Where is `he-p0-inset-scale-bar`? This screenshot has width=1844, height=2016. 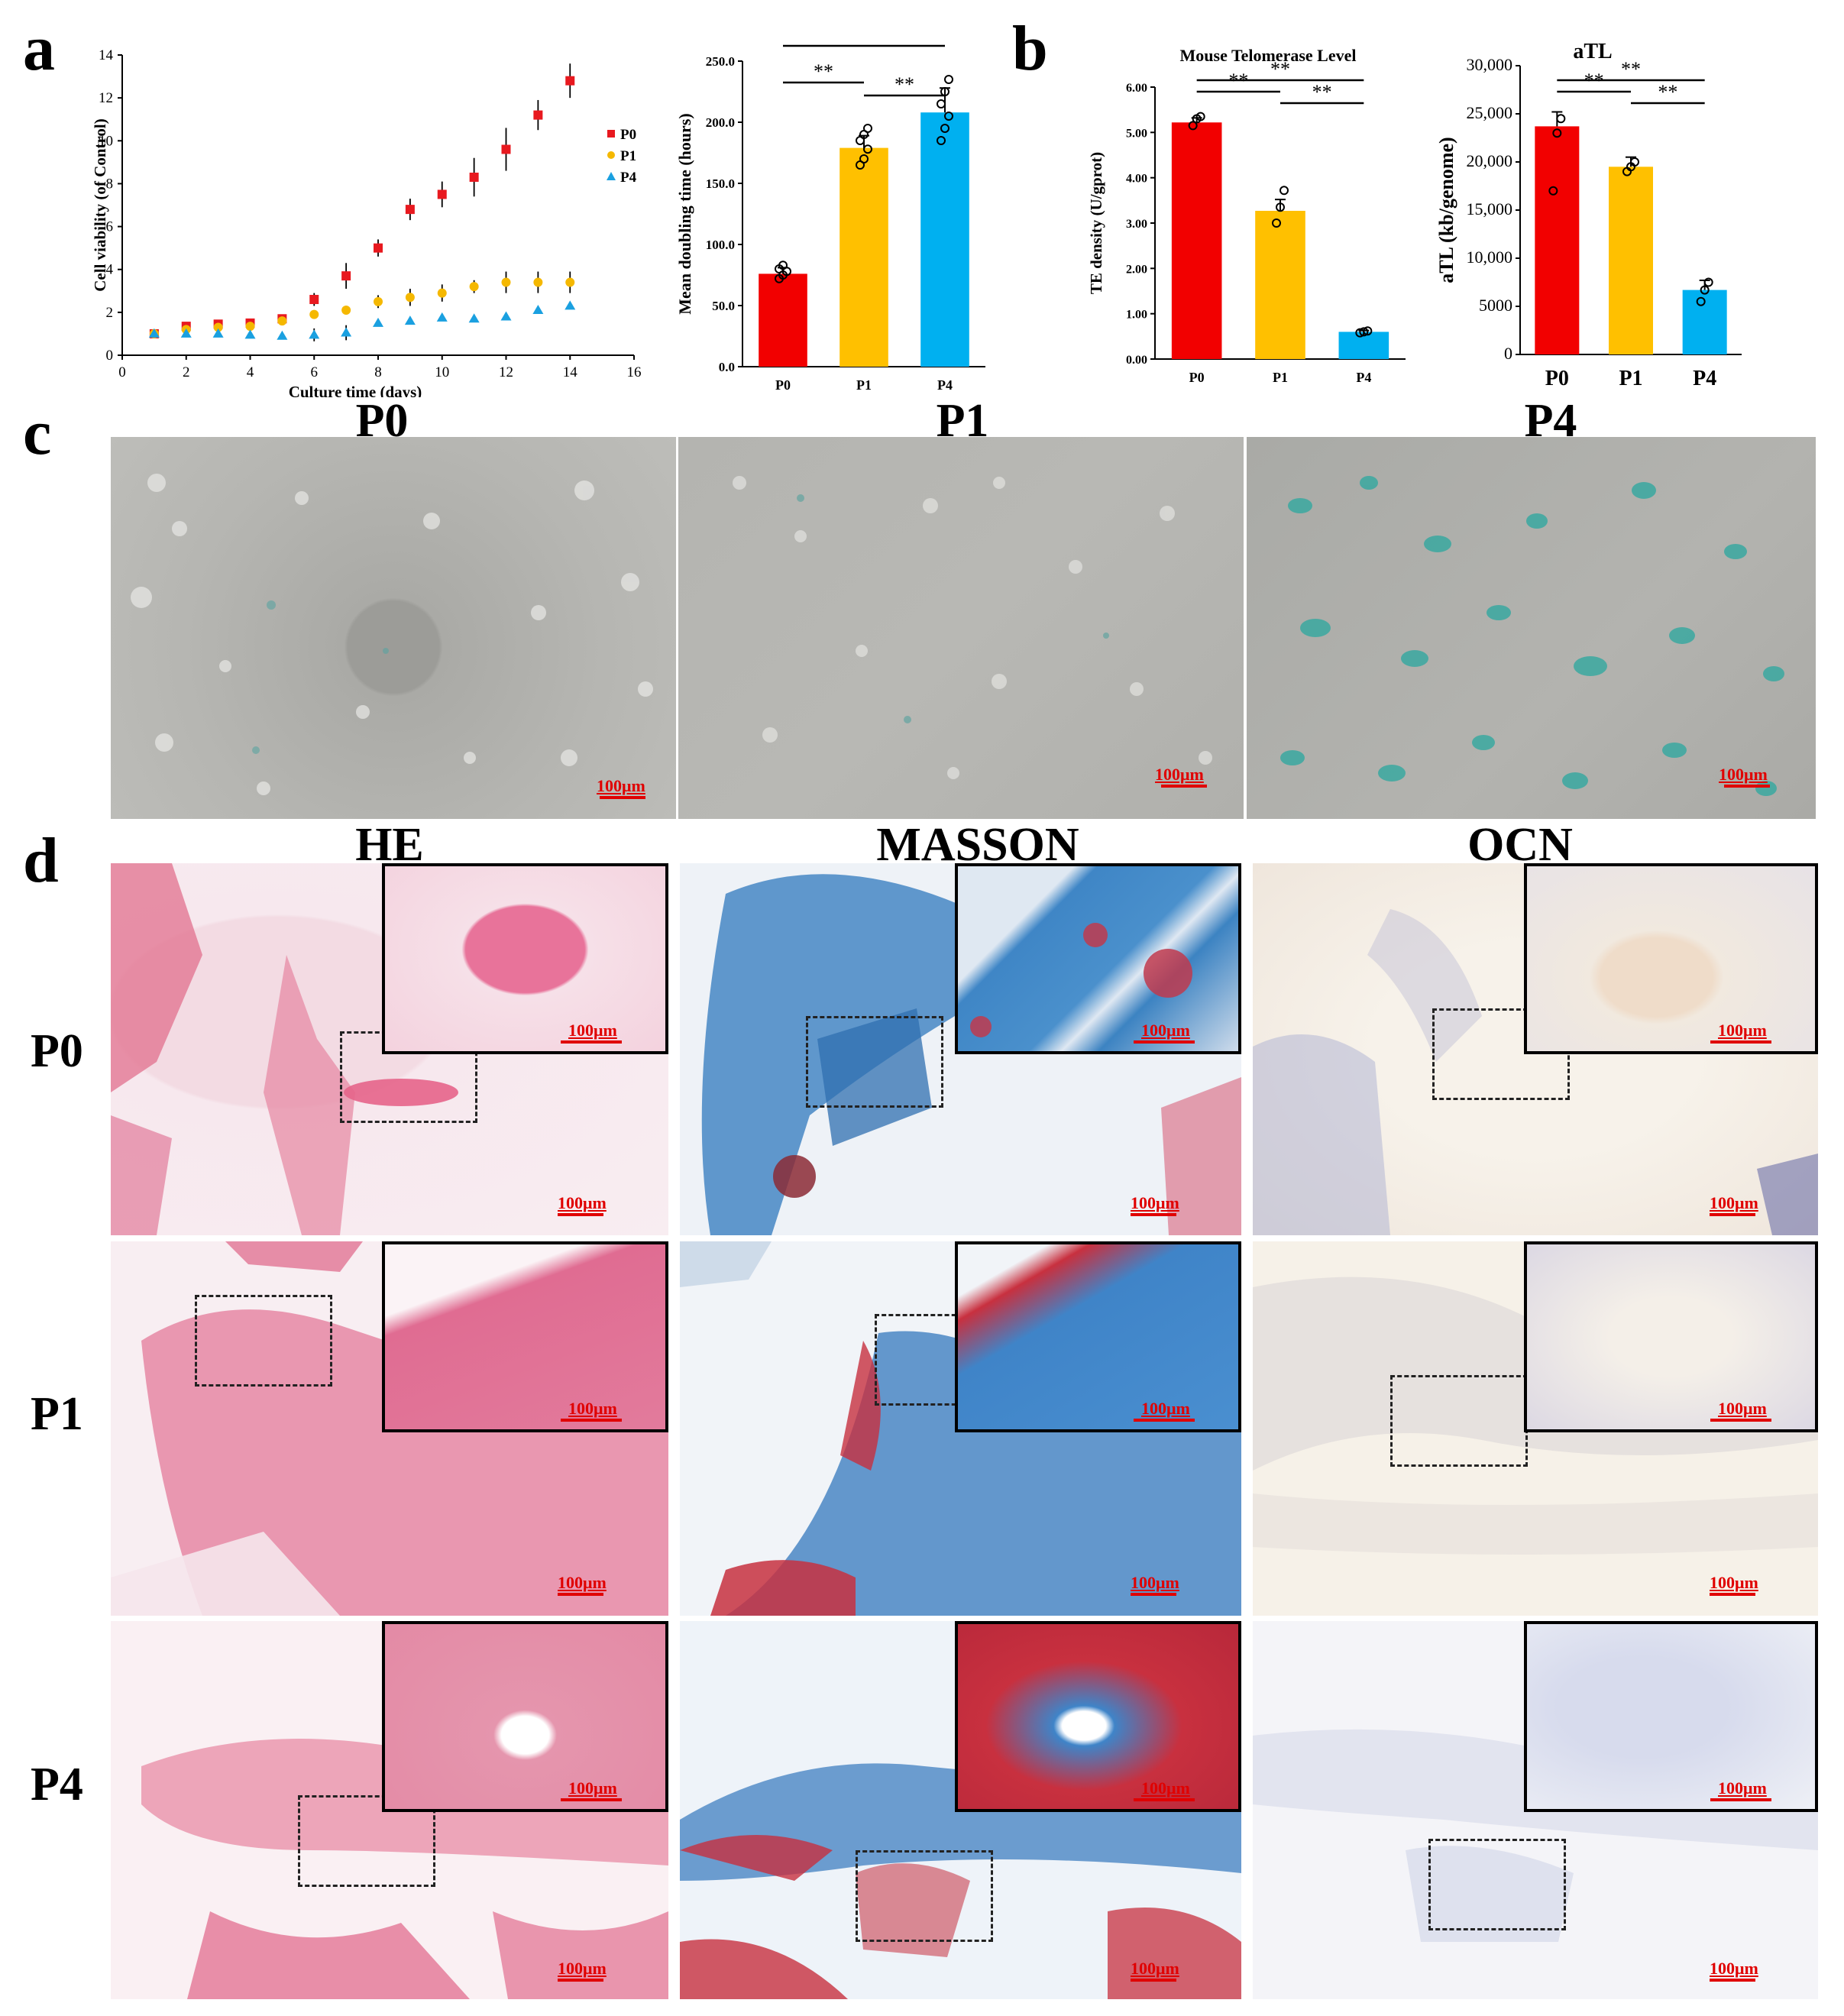 he-p0-inset-scale-bar is located at coordinates (591, 1042).